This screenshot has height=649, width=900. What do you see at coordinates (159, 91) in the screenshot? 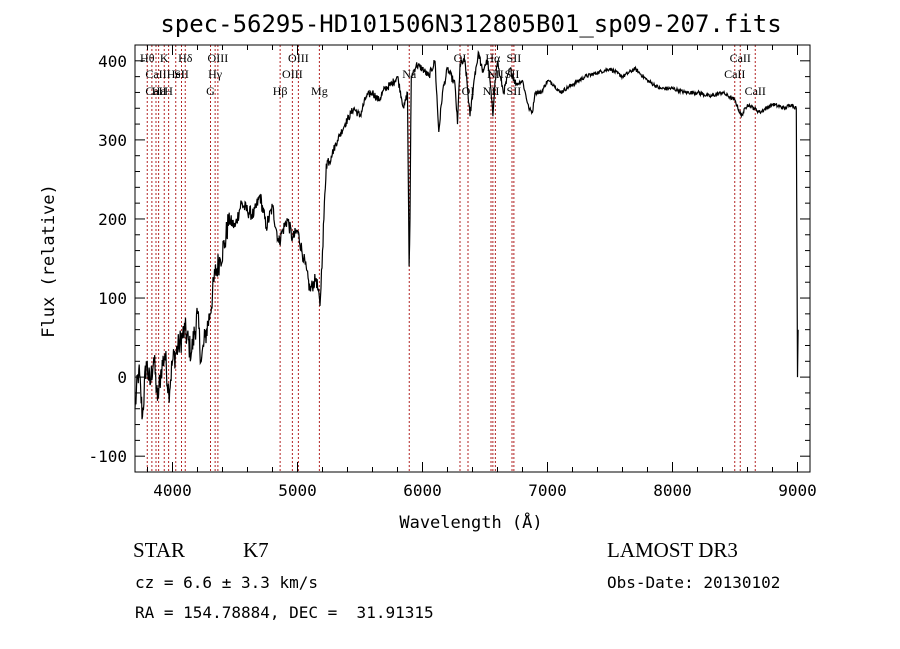
I see `line-label: Hε` at bounding box center [159, 91].